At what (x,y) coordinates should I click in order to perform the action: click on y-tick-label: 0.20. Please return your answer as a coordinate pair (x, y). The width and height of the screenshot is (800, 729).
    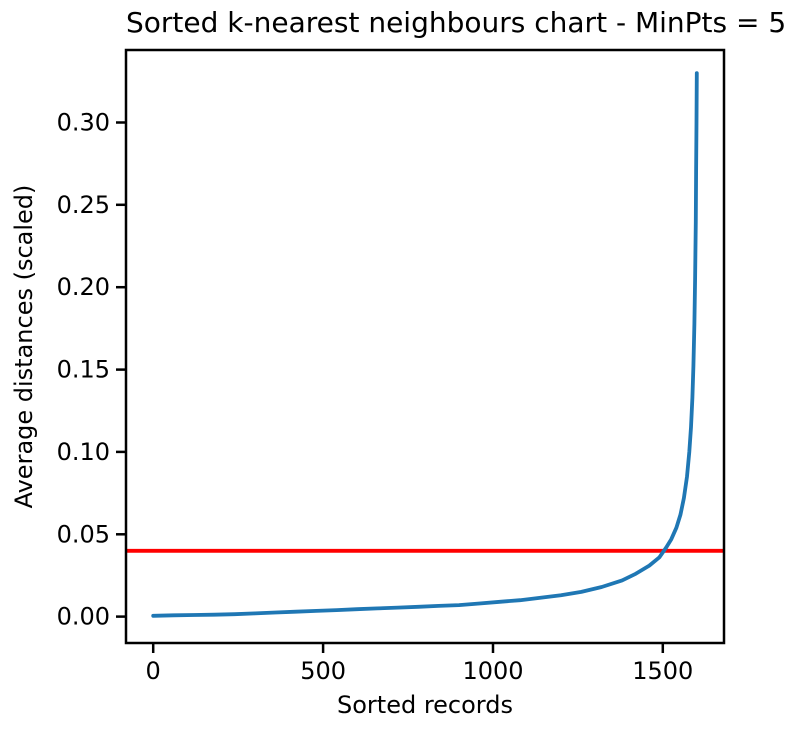
    Looking at the image, I should click on (83, 287).